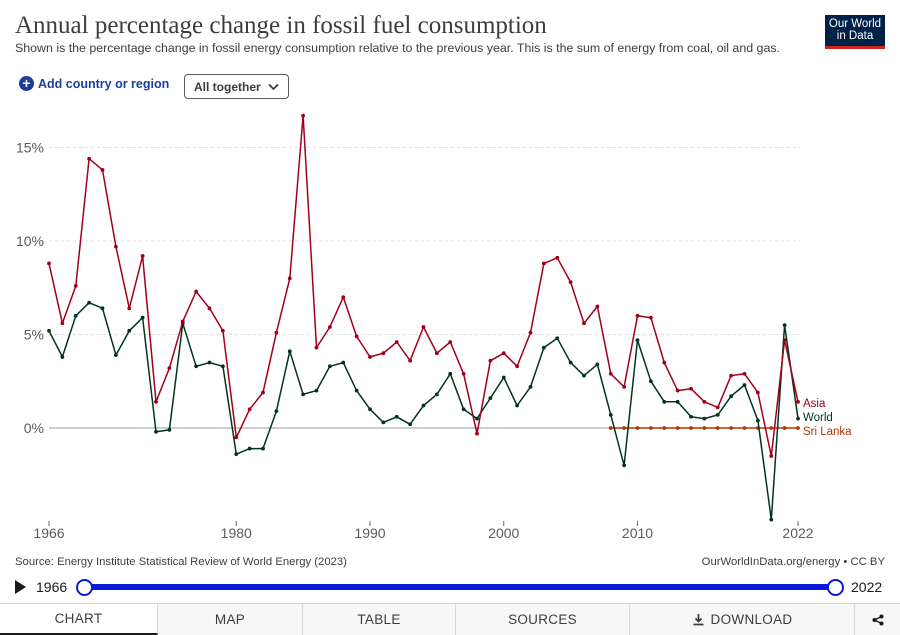  What do you see at coordinates (84, 587) in the screenshot?
I see `timeline-start-handle` at bounding box center [84, 587].